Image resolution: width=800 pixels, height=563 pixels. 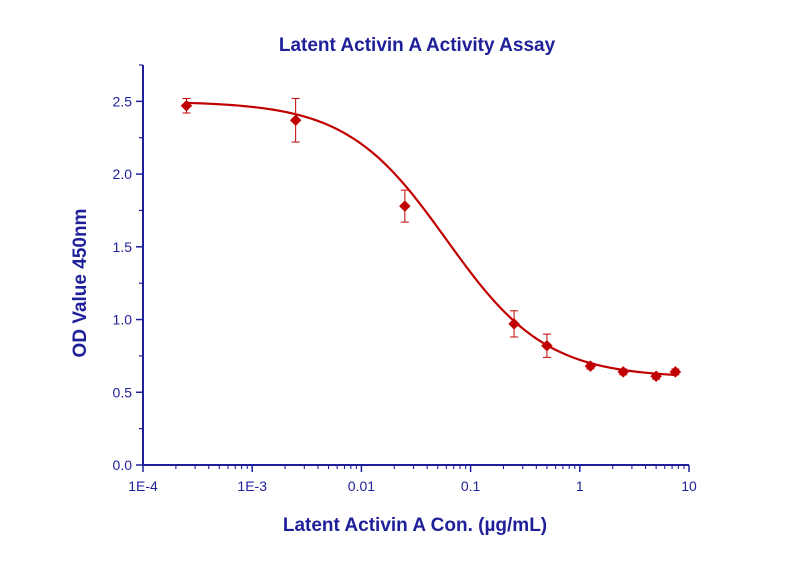 I want to click on x-tick-label: 10, so click(x=689, y=486).